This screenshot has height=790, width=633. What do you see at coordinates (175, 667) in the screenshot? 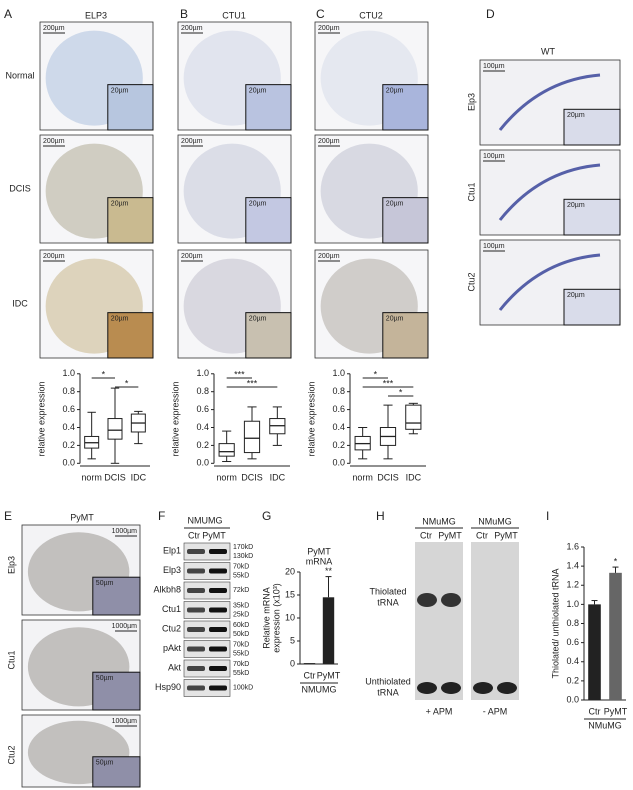
I see `protein-label: Akt` at bounding box center [175, 667].